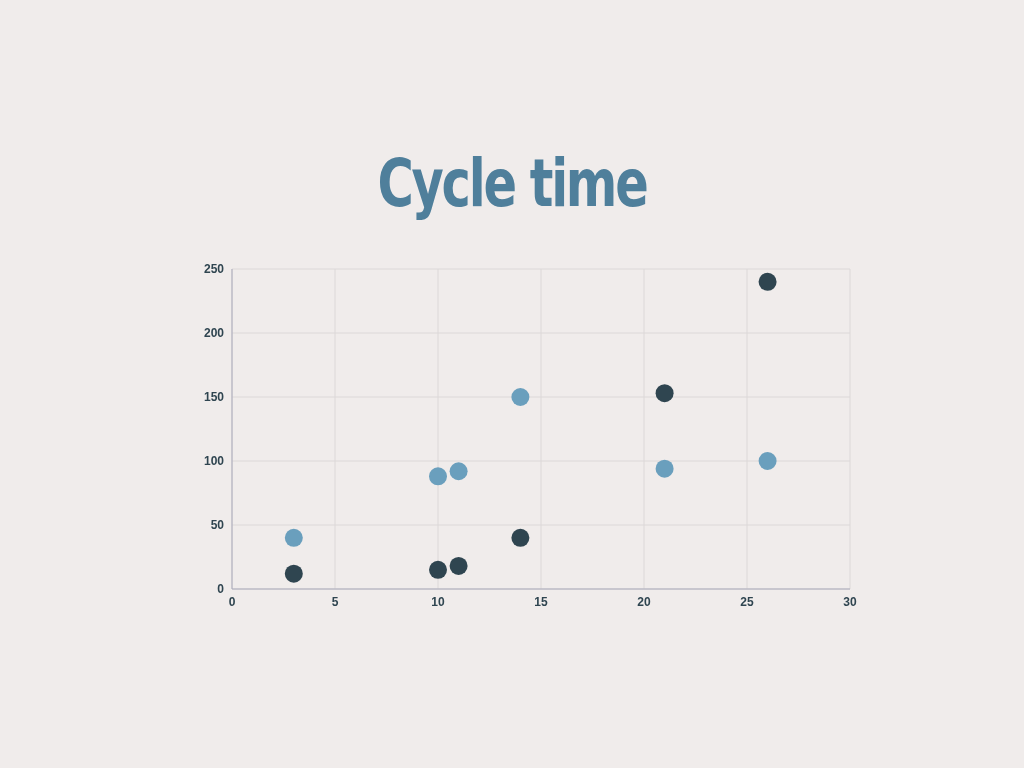  I want to click on x-tick-label: 0, so click(232, 601).